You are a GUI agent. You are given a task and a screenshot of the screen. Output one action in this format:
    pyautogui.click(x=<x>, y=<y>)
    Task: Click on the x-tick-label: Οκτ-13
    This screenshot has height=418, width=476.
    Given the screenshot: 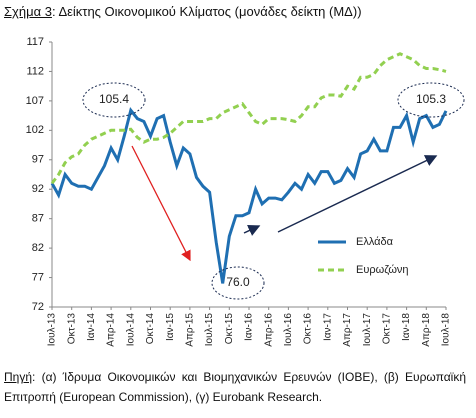 What is the action you would take?
    pyautogui.click(x=71, y=329)
    